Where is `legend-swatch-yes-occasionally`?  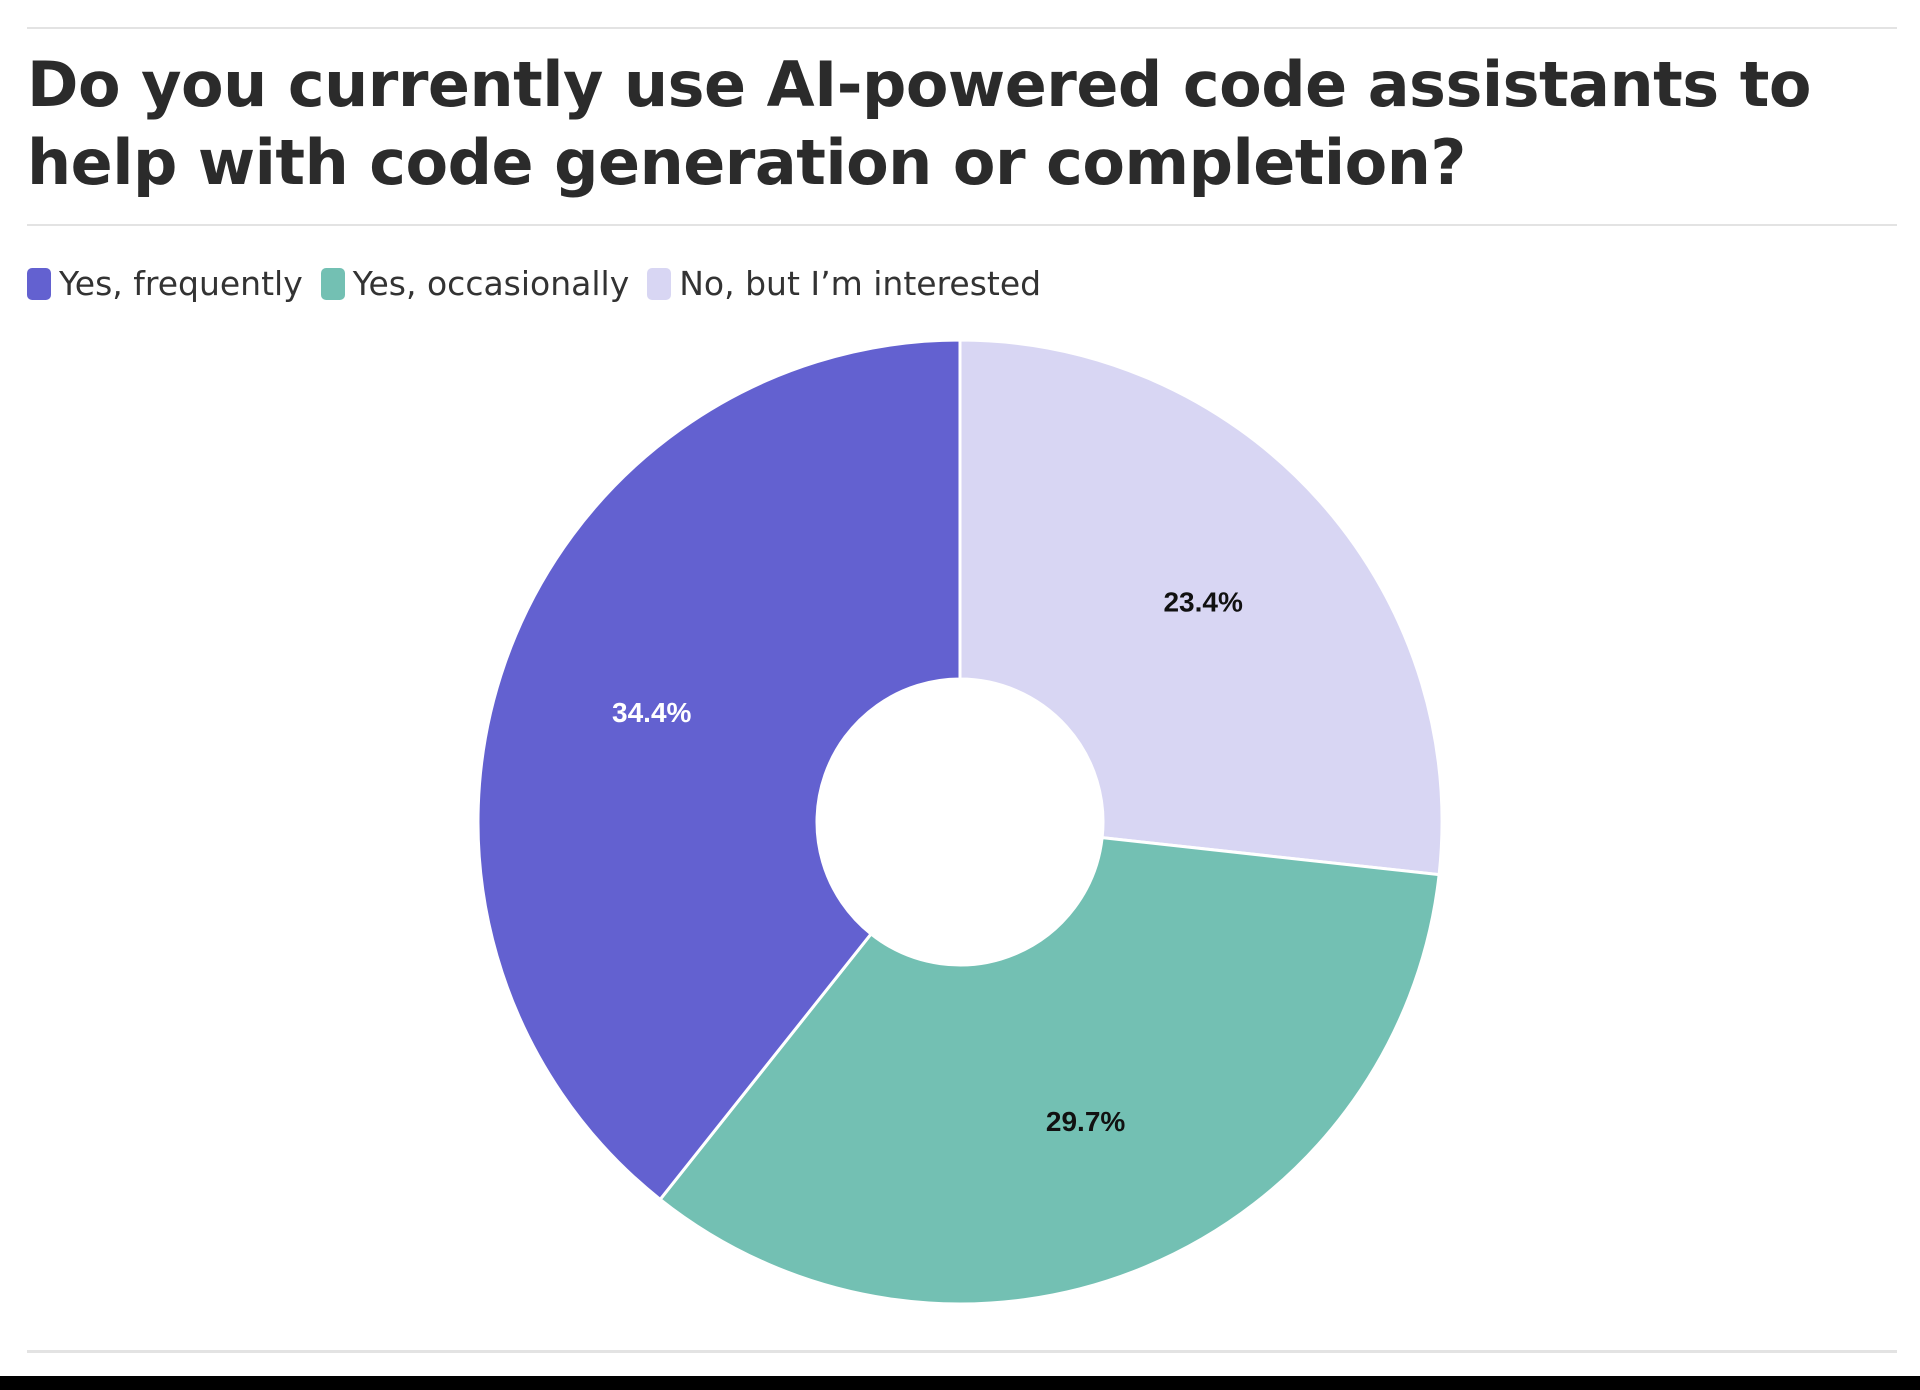 legend-swatch-yes-occasionally is located at coordinates (332, 283).